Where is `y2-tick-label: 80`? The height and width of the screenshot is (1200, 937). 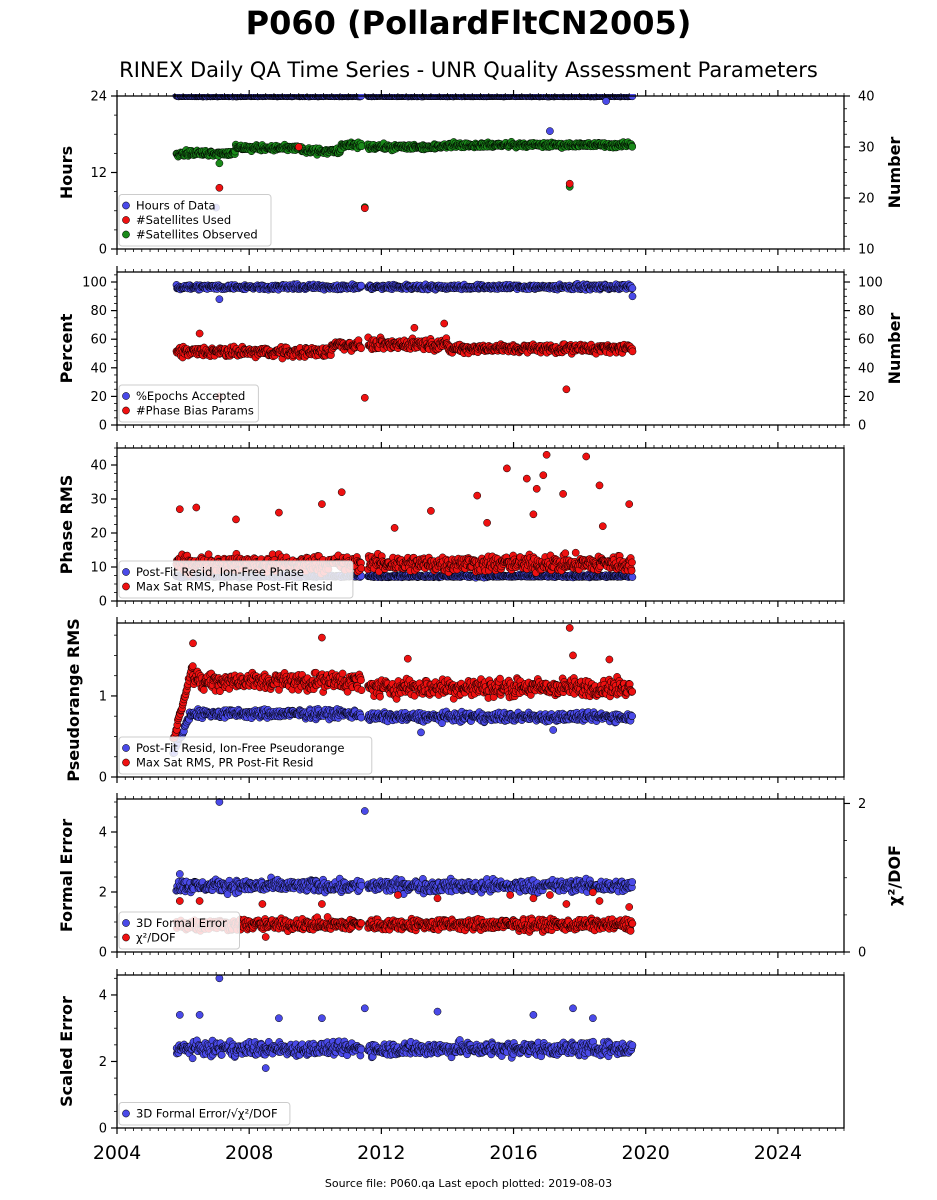 y2-tick-label: 80 is located at coordinates (866, 311).